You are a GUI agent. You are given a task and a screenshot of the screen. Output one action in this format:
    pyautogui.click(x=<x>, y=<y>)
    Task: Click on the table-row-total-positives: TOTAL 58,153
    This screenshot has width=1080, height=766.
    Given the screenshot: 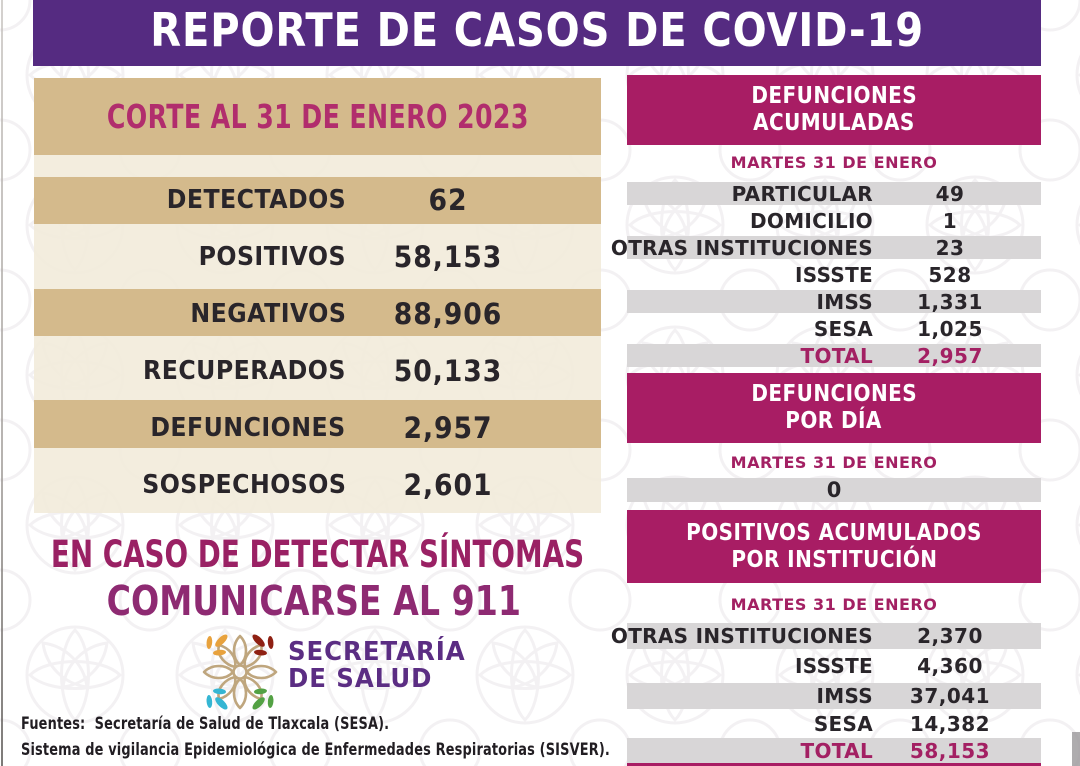 What is the action you would take?
    pyautogui.click(x=834, y=751)
    